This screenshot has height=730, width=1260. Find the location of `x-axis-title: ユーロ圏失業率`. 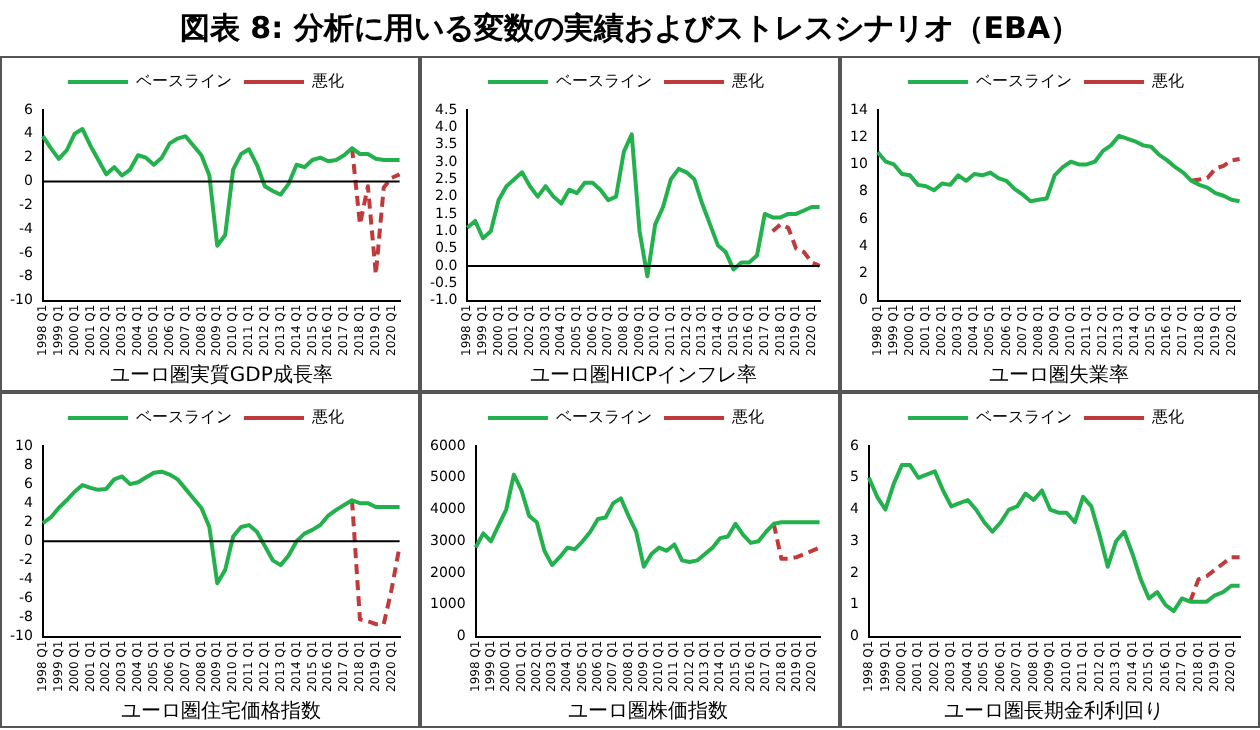

x-axis-title: ユーロ圏失業率 is located at coordinates (1058, 375).